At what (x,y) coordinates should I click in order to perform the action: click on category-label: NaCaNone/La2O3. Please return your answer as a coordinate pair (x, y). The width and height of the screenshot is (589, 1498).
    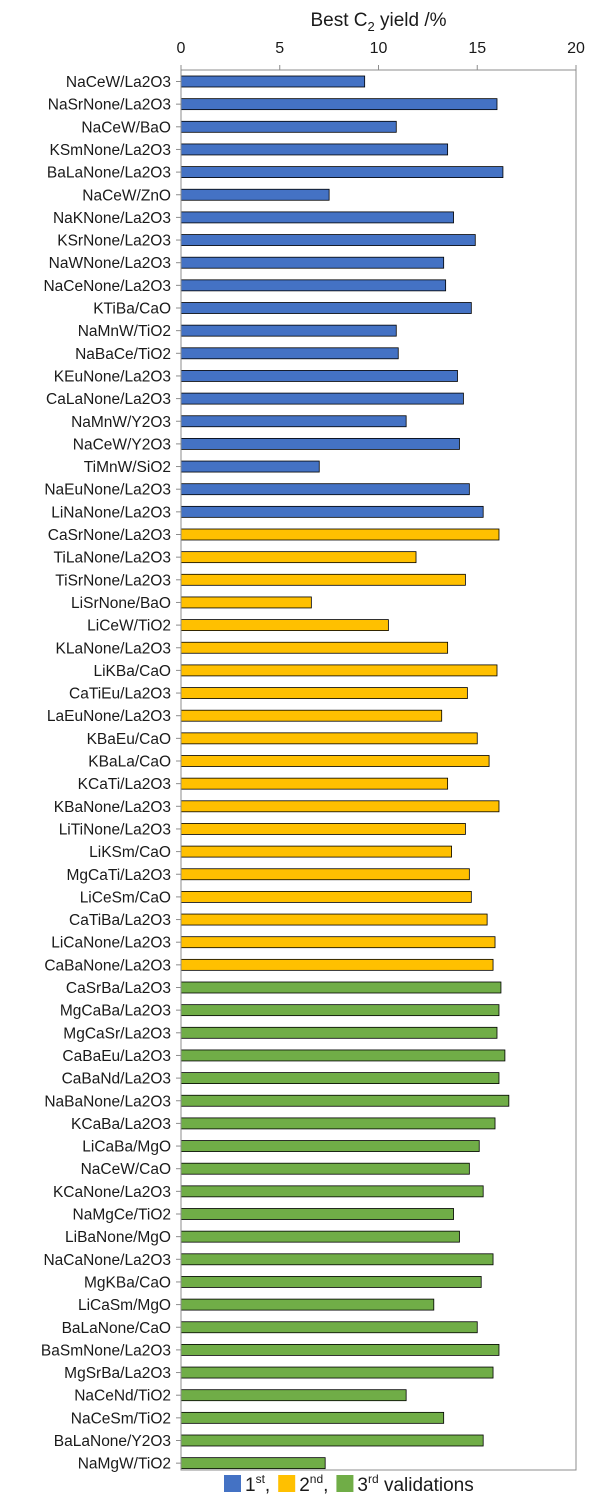
    Looking at the image, I should click on (107, 1260).